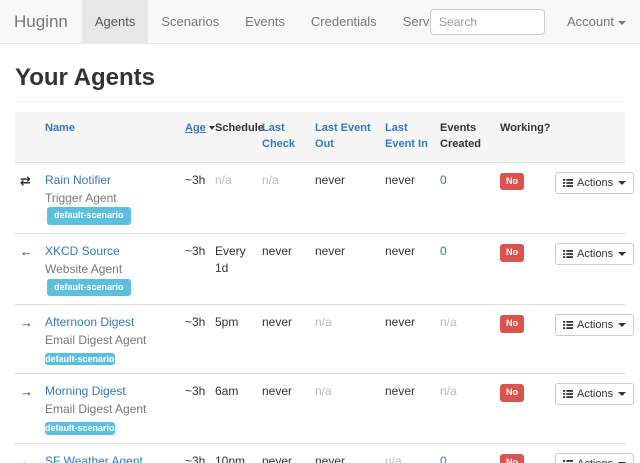 The height and width of the screenshot is (463, 640). Describe the element at coordinates (84, 268) in the screenshot. I see `agent-type-label: Website Agent` at that location.